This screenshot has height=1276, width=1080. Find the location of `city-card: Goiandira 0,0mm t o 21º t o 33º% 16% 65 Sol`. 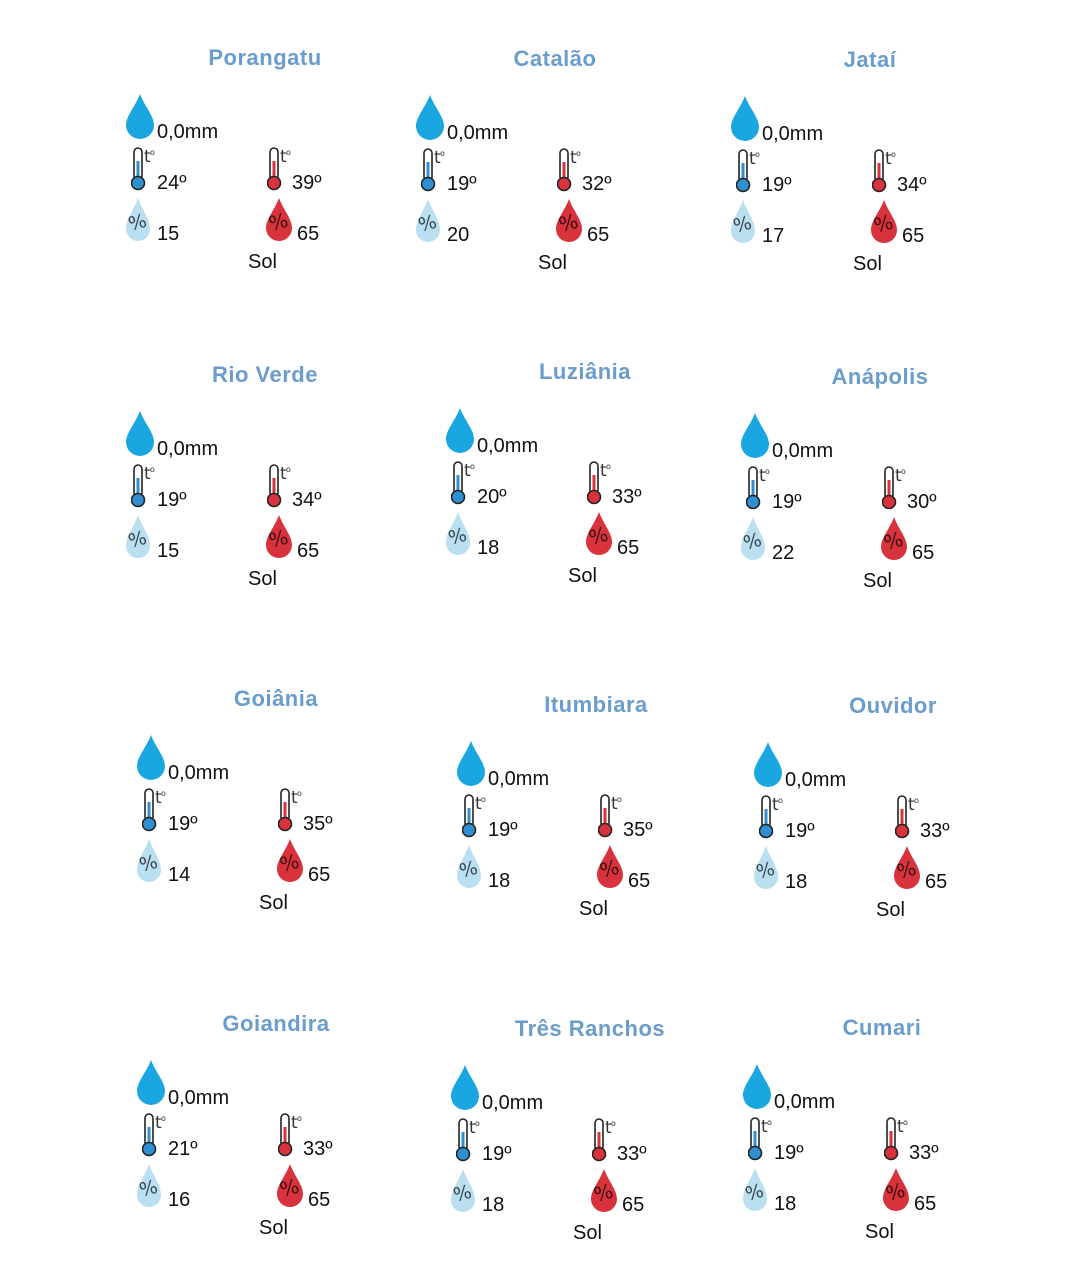

city-card: Goiandira 0,0mm t o 21º t o 33º% 16% 65 Sol is located at coordinates (286, 1131).